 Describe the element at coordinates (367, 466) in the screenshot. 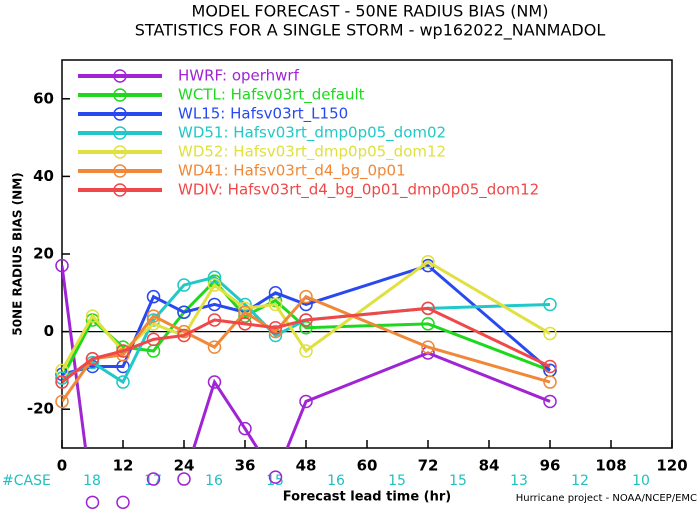

I see `x-tick-label: 60` at that location.